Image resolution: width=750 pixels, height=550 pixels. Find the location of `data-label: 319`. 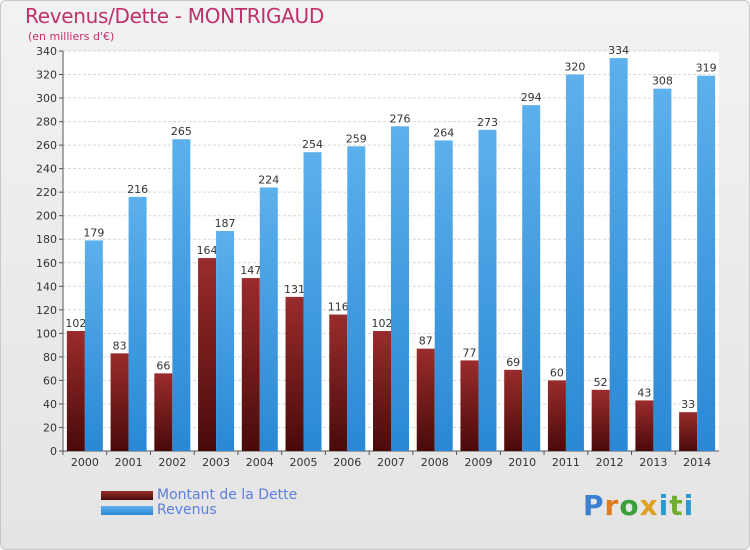

data-label: 319 is located at coordinates (706, 68).